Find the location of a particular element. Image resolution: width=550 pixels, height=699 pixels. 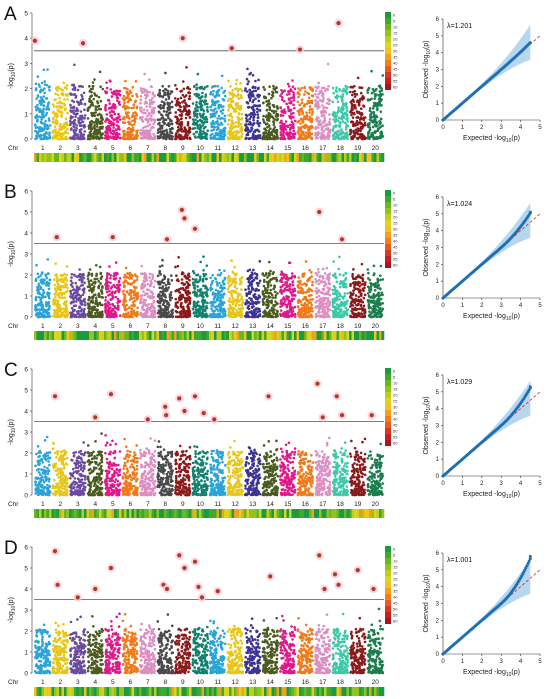

density-legend-label: 20 is located at coordinates (395, 39).